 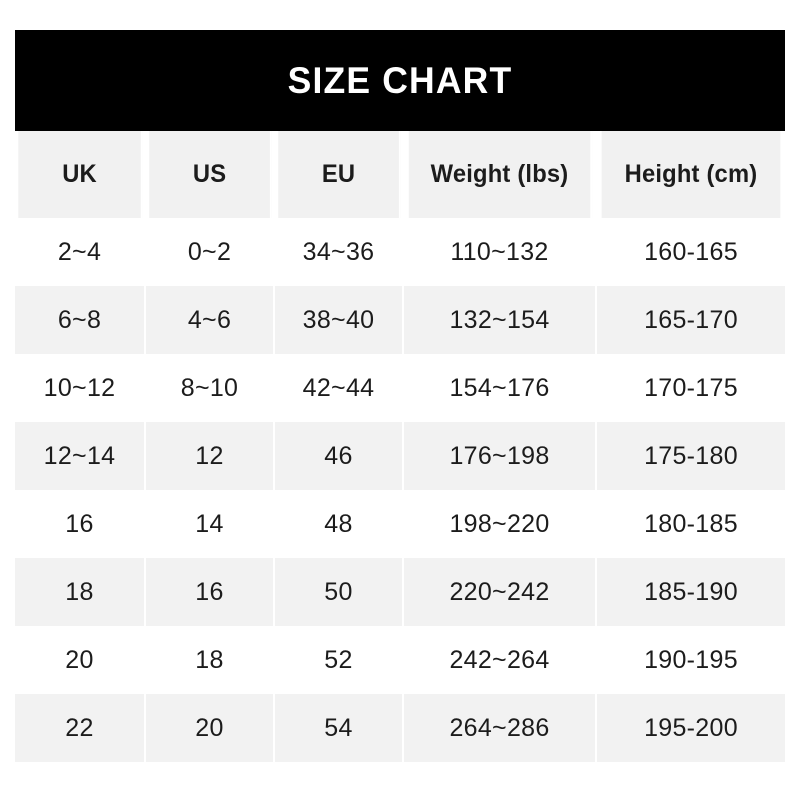 I want to click on cell-weight: 264~286, so click(x=500, y=728).